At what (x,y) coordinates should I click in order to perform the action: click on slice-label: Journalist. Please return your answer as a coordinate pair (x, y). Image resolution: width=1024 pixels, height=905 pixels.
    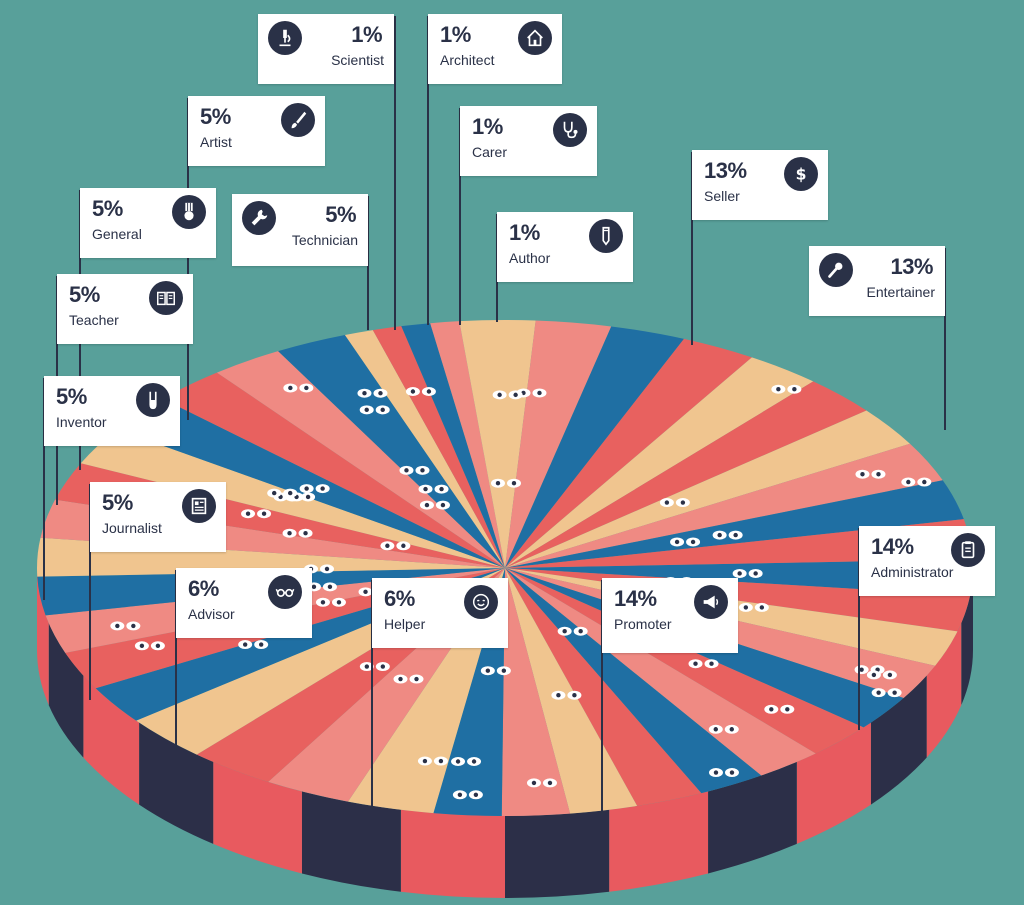
    Looking at the image, I should click on (132, 528).